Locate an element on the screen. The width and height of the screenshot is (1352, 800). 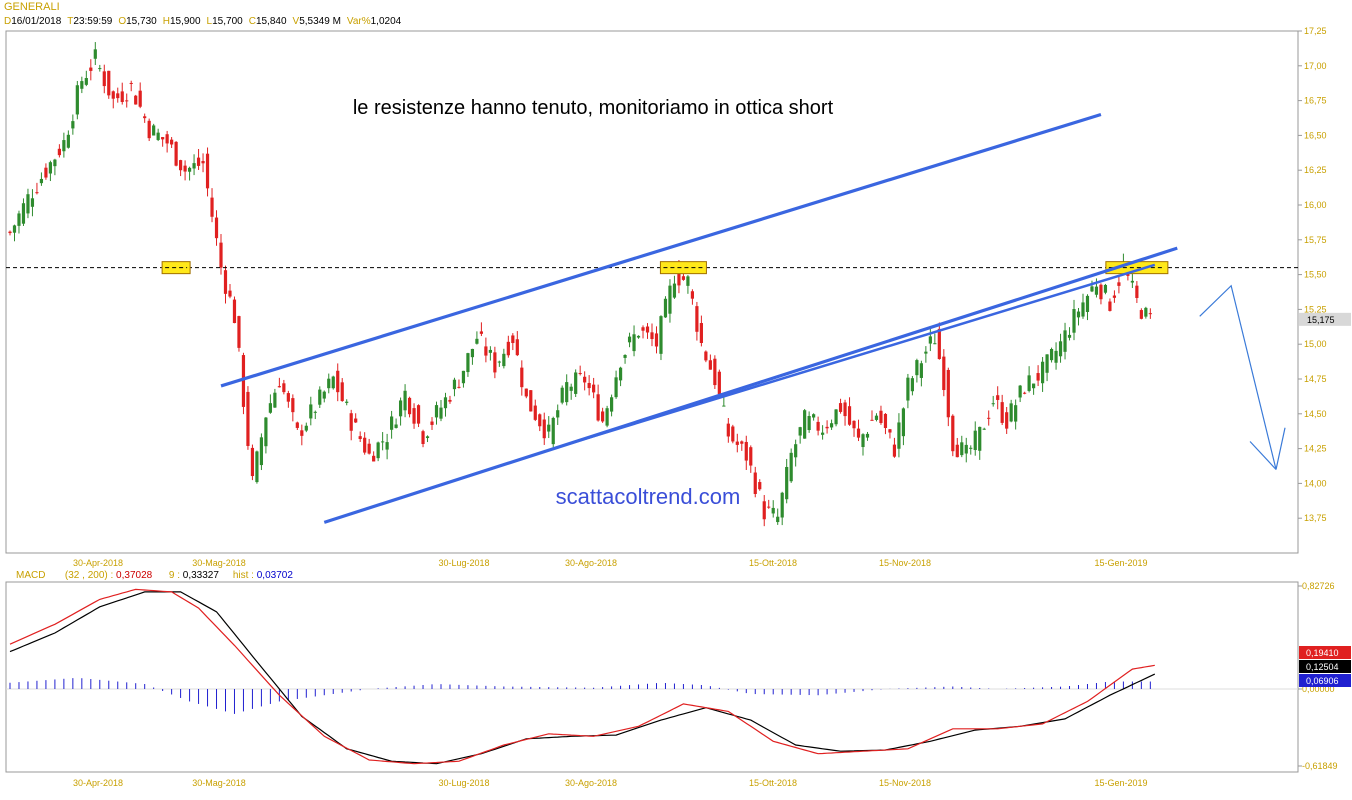
value-badge-label: 0,19410 is located at coordinates (1322, 653).